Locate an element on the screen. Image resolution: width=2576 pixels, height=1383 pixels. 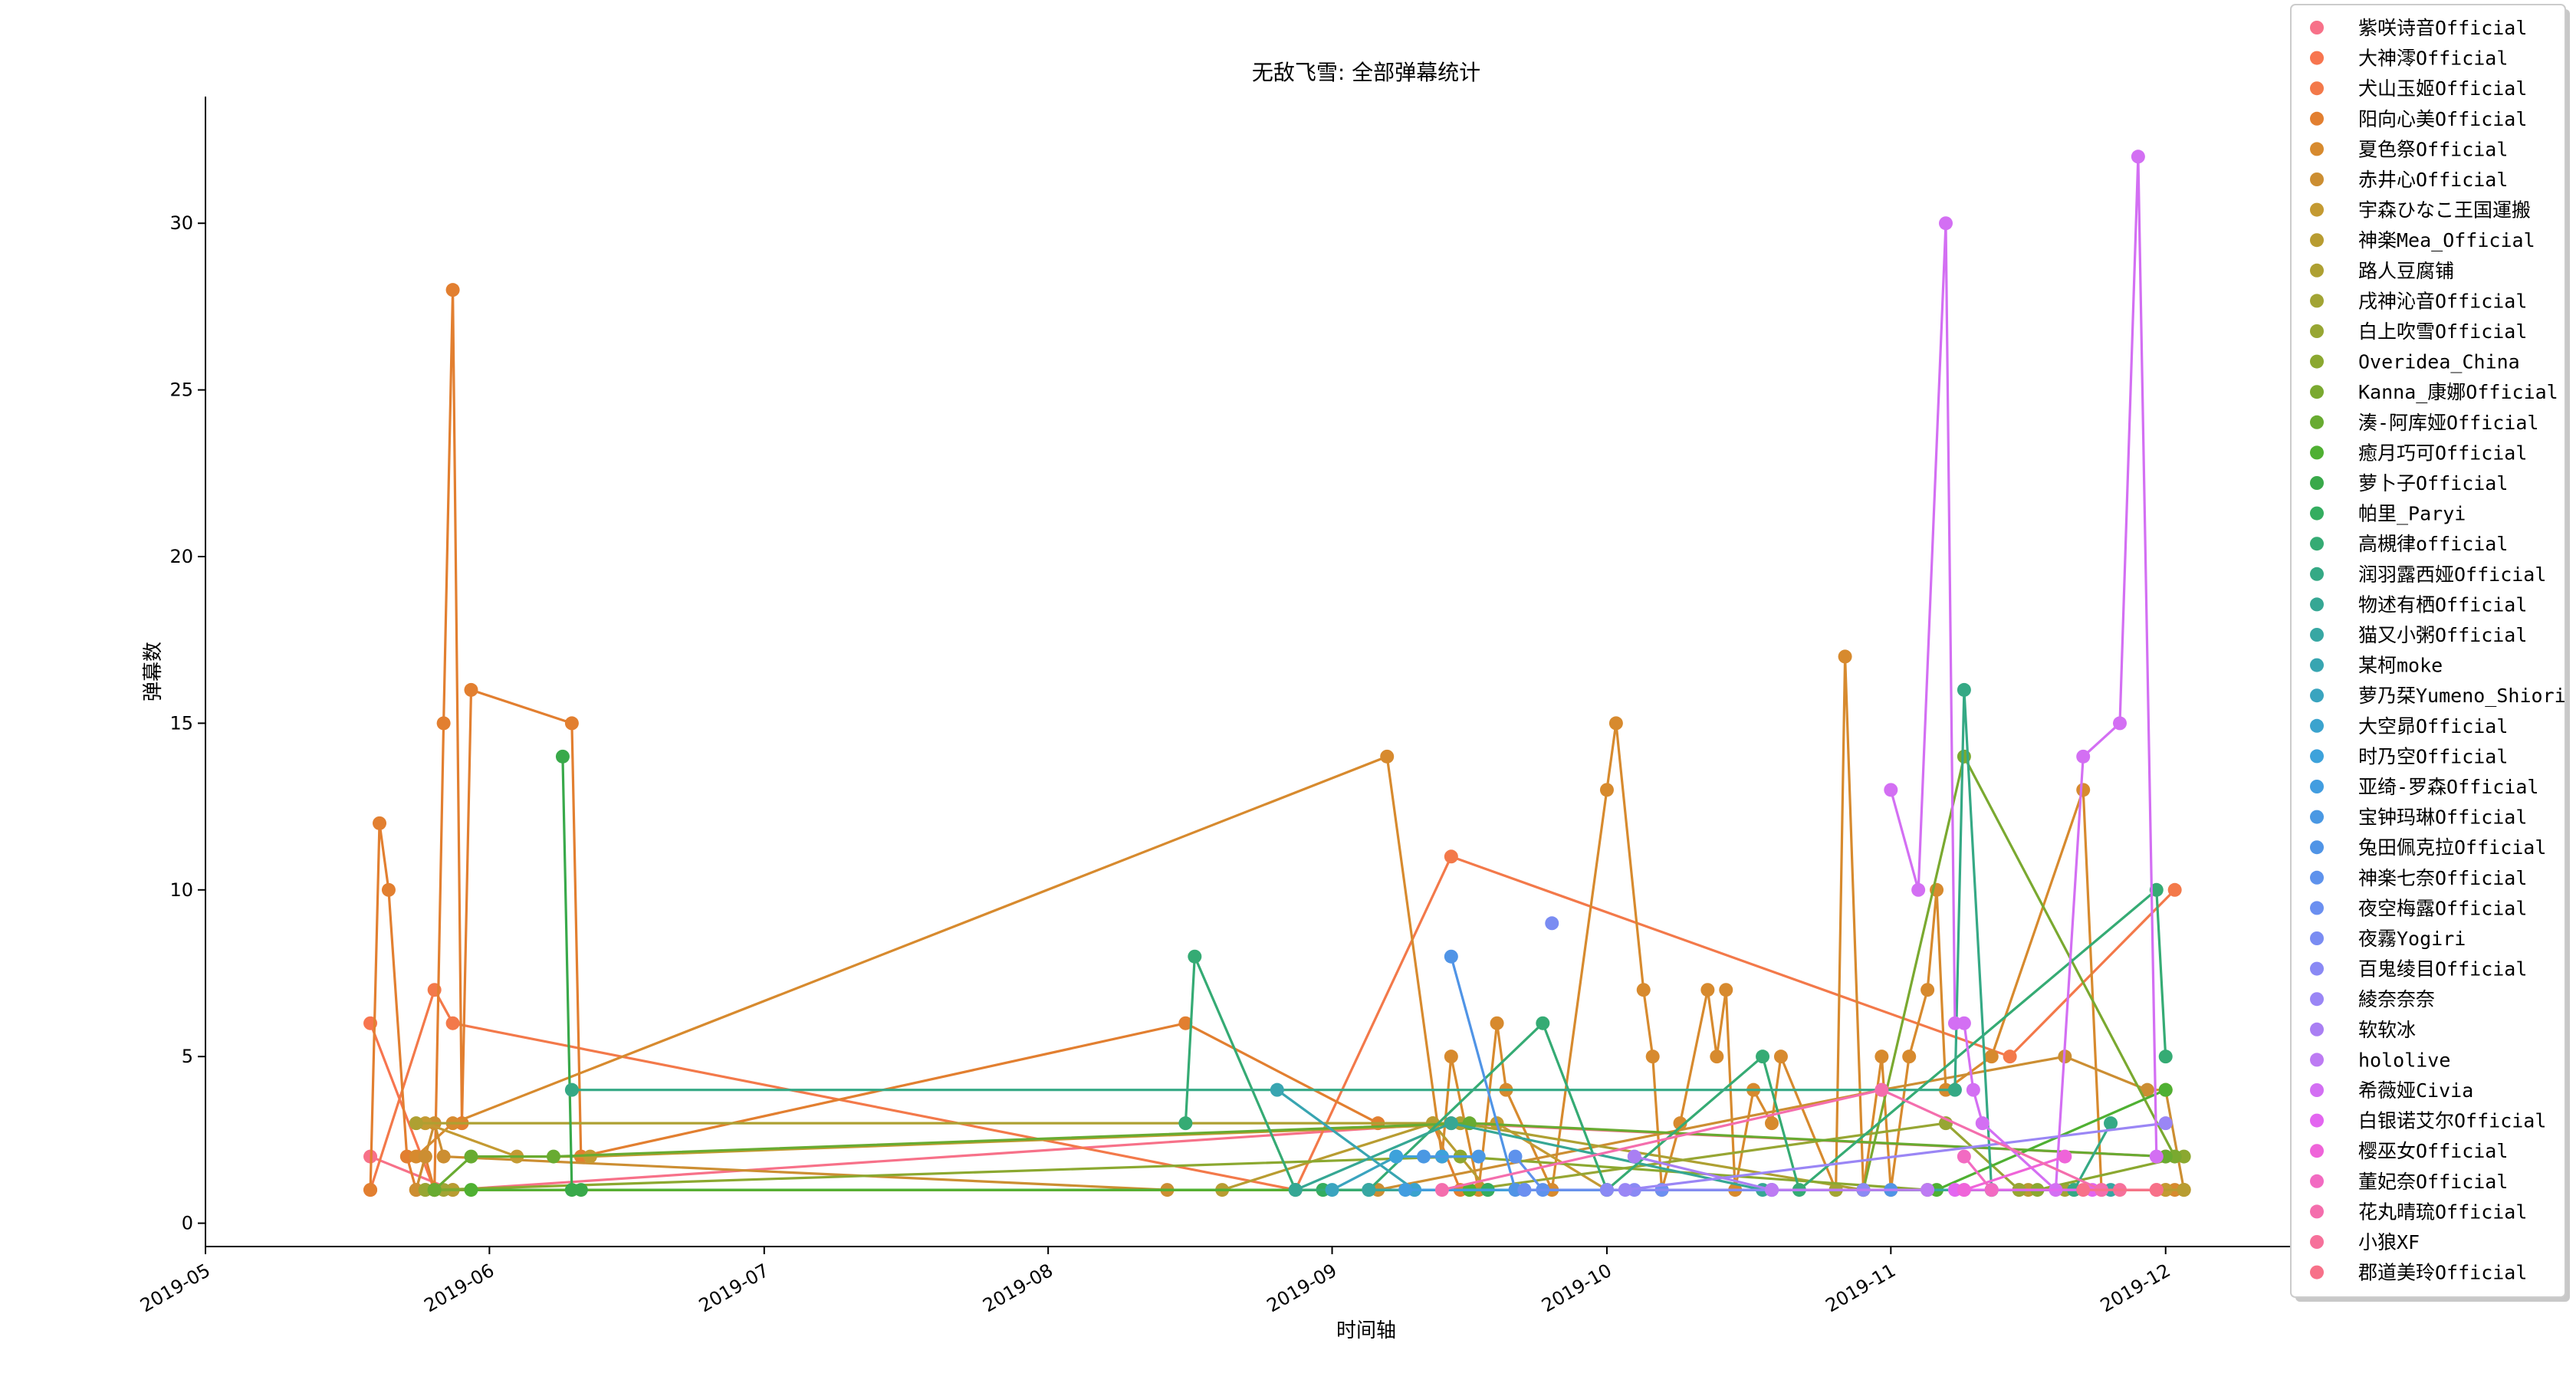
legend-label: 花丸晴琉Official is located at coordinates (2443, 1212).